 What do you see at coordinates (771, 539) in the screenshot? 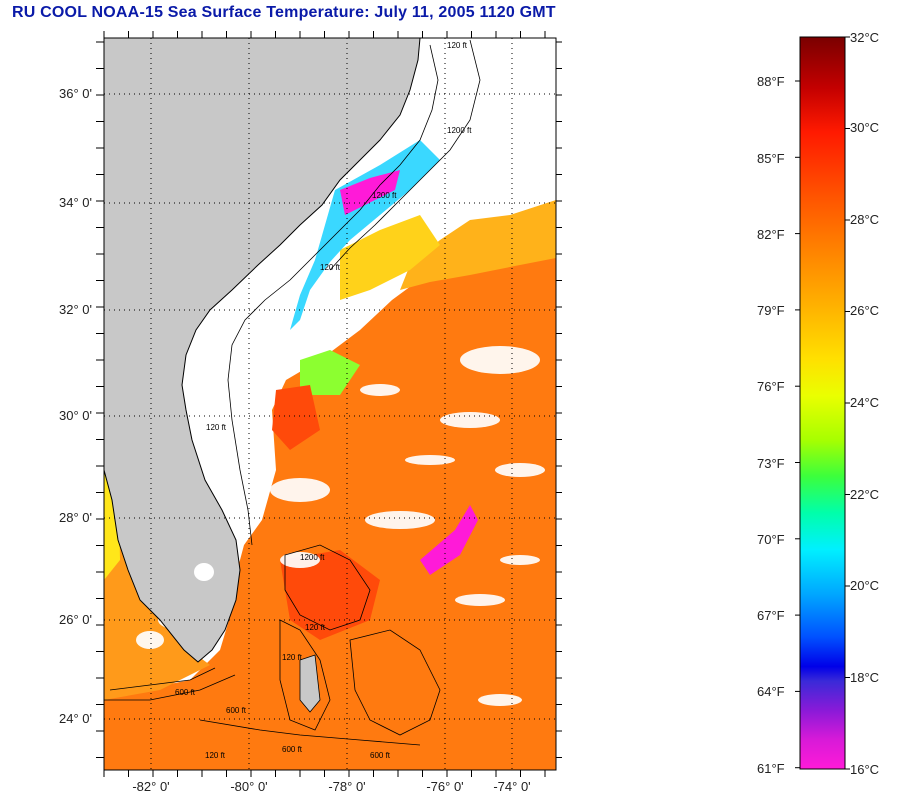
I see `fahrenheit-label: 70°F` at bounding box center [771, 539].